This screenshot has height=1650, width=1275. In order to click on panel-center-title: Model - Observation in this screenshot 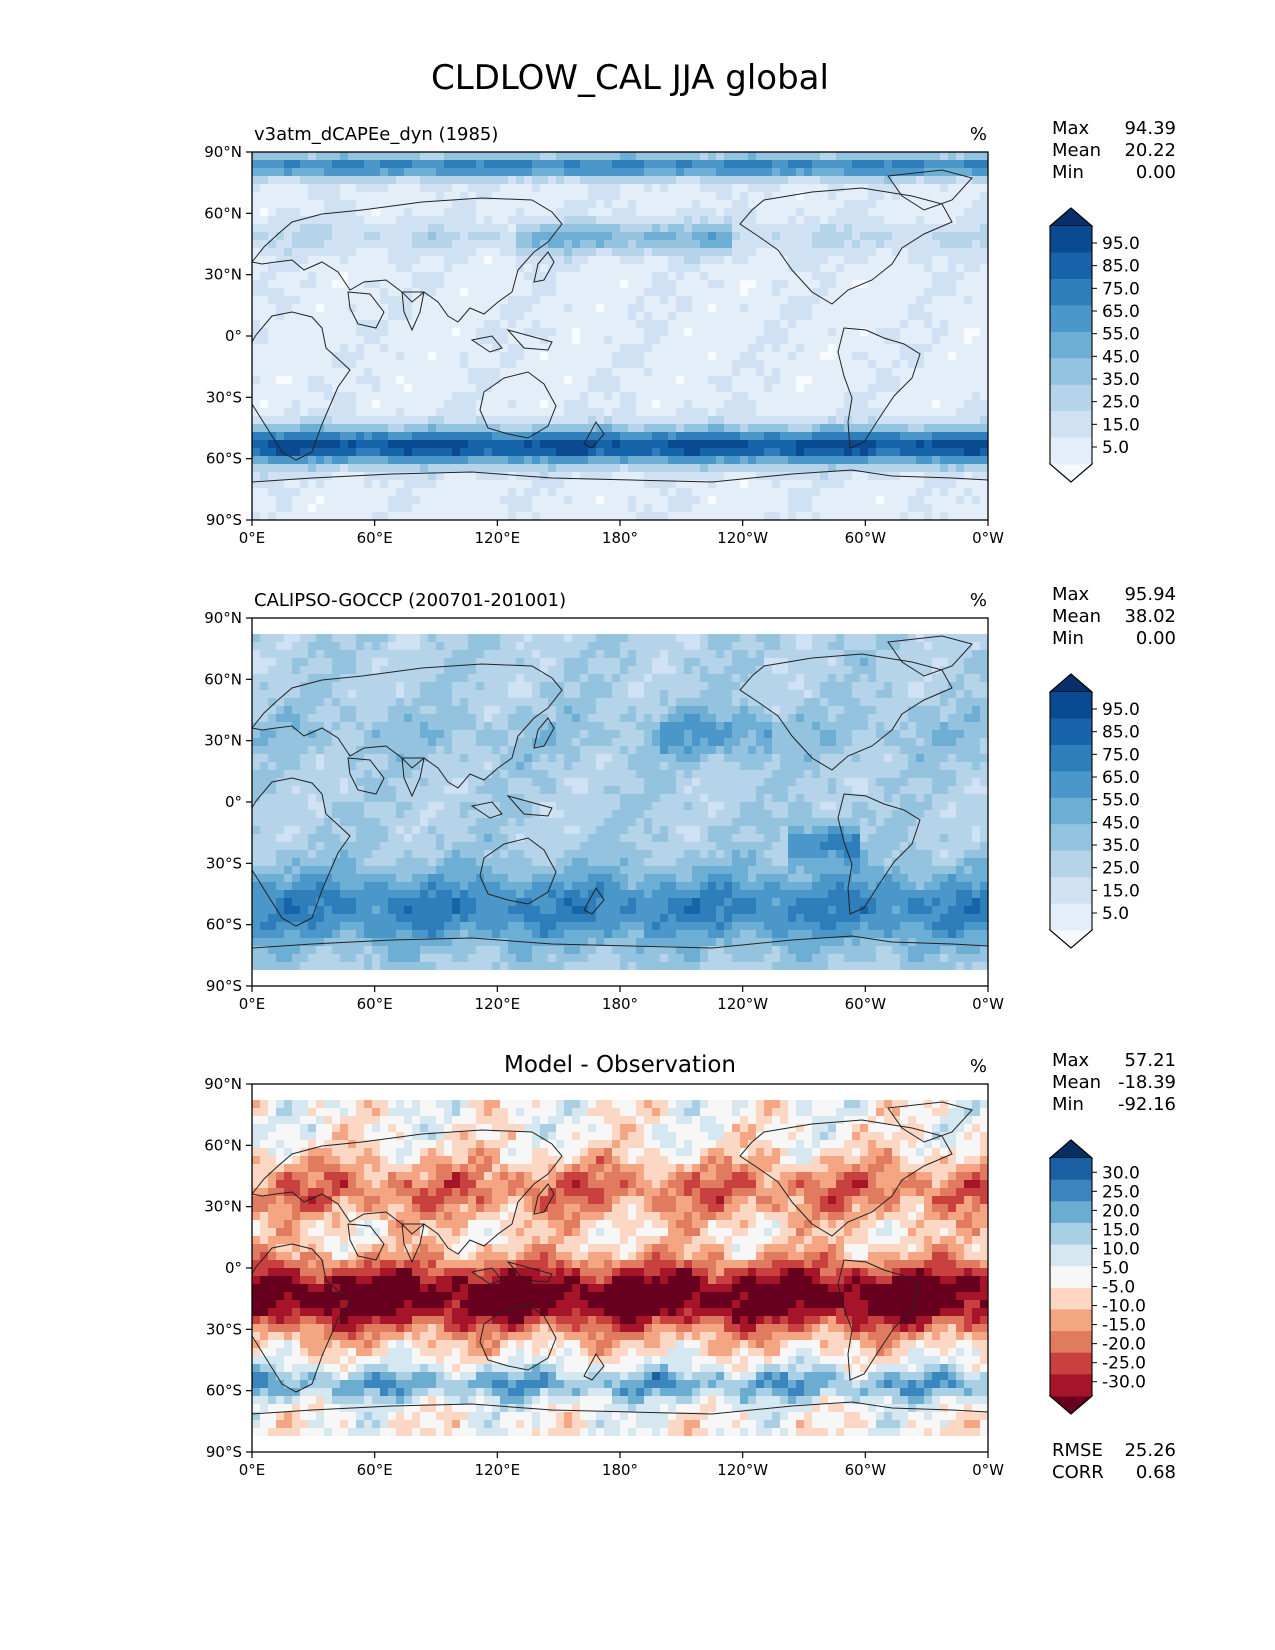, I will do `click(620, 1065)`.